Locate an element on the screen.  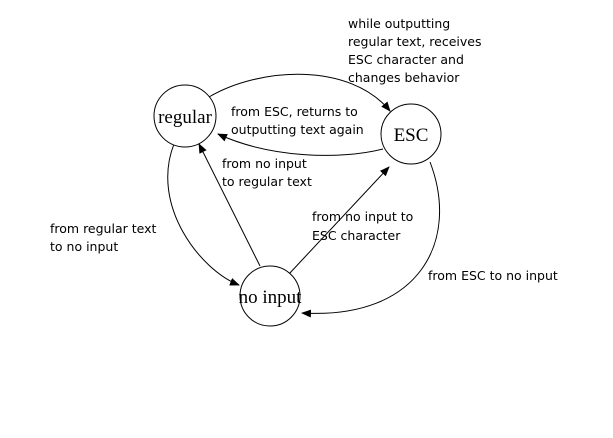
edge-esc-to-regular is located at coordinates (300, 144).